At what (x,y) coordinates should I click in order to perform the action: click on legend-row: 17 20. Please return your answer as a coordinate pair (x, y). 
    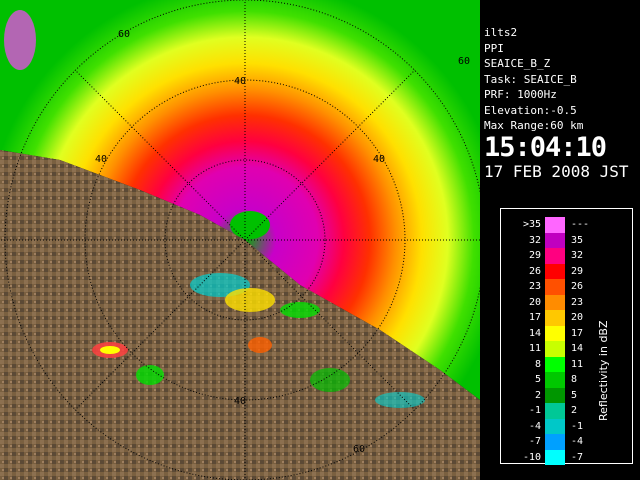
    Looking at the image, I should click on (554, 318).